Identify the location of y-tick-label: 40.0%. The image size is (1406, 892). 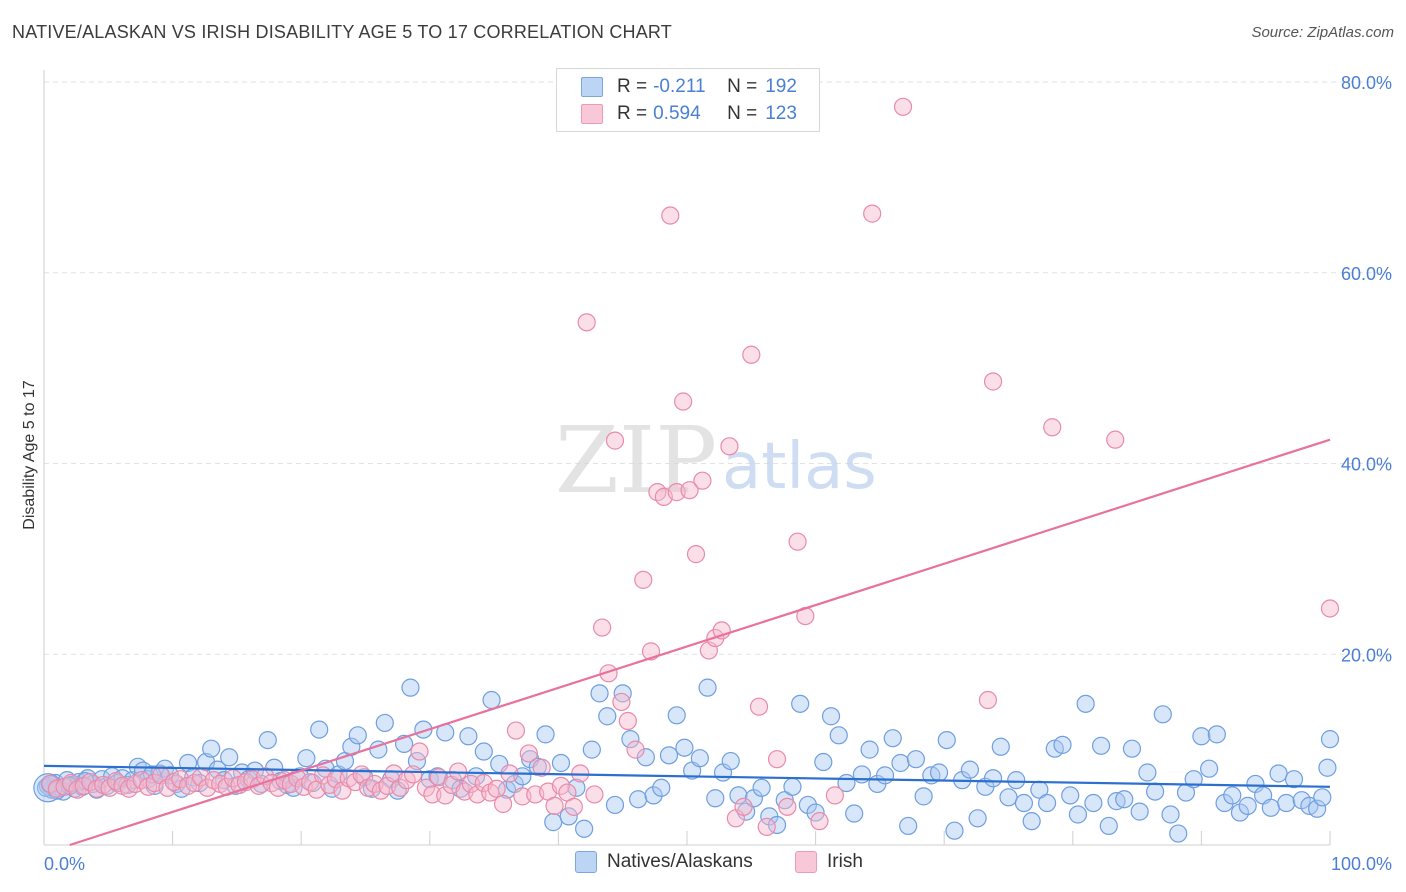
(1366, 465).